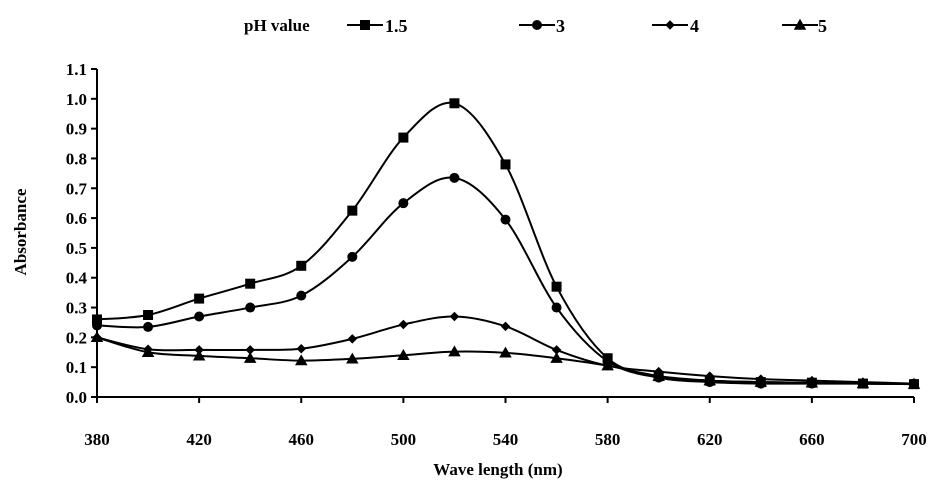 Image resolution: width=932 pixels, height=480 pixels. Describe the element at coordinates (97, 439) in the screenshot. I see `x-tick-label: 380` at that location.